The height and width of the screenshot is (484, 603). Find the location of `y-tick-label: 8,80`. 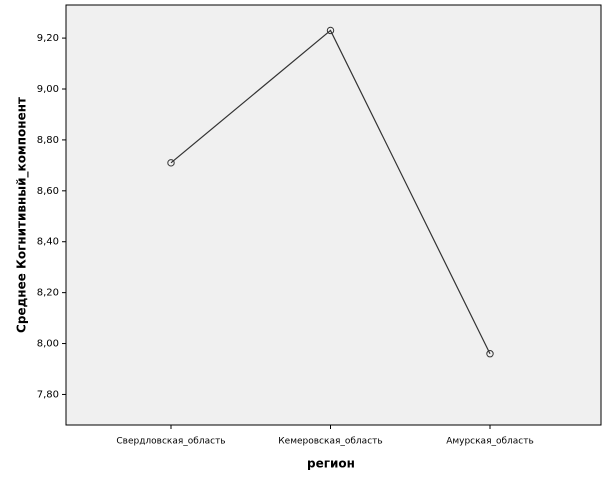

y-tick-label: 8,80 is located at coordinates (48, 140).